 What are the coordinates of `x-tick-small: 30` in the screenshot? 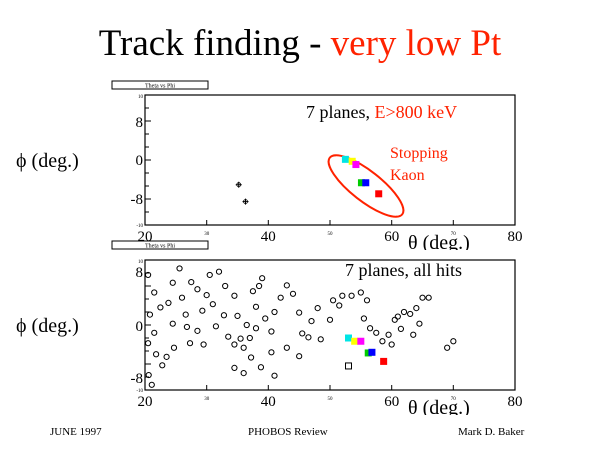 It's located at (207, 399).